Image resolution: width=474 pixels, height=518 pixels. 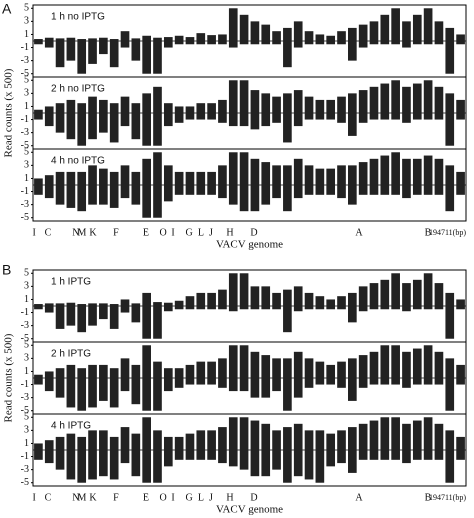 What do you see at coordinates (229, 232) in the screenshot?
I see `x-tick-label: H` at bounding box center [229, 232].